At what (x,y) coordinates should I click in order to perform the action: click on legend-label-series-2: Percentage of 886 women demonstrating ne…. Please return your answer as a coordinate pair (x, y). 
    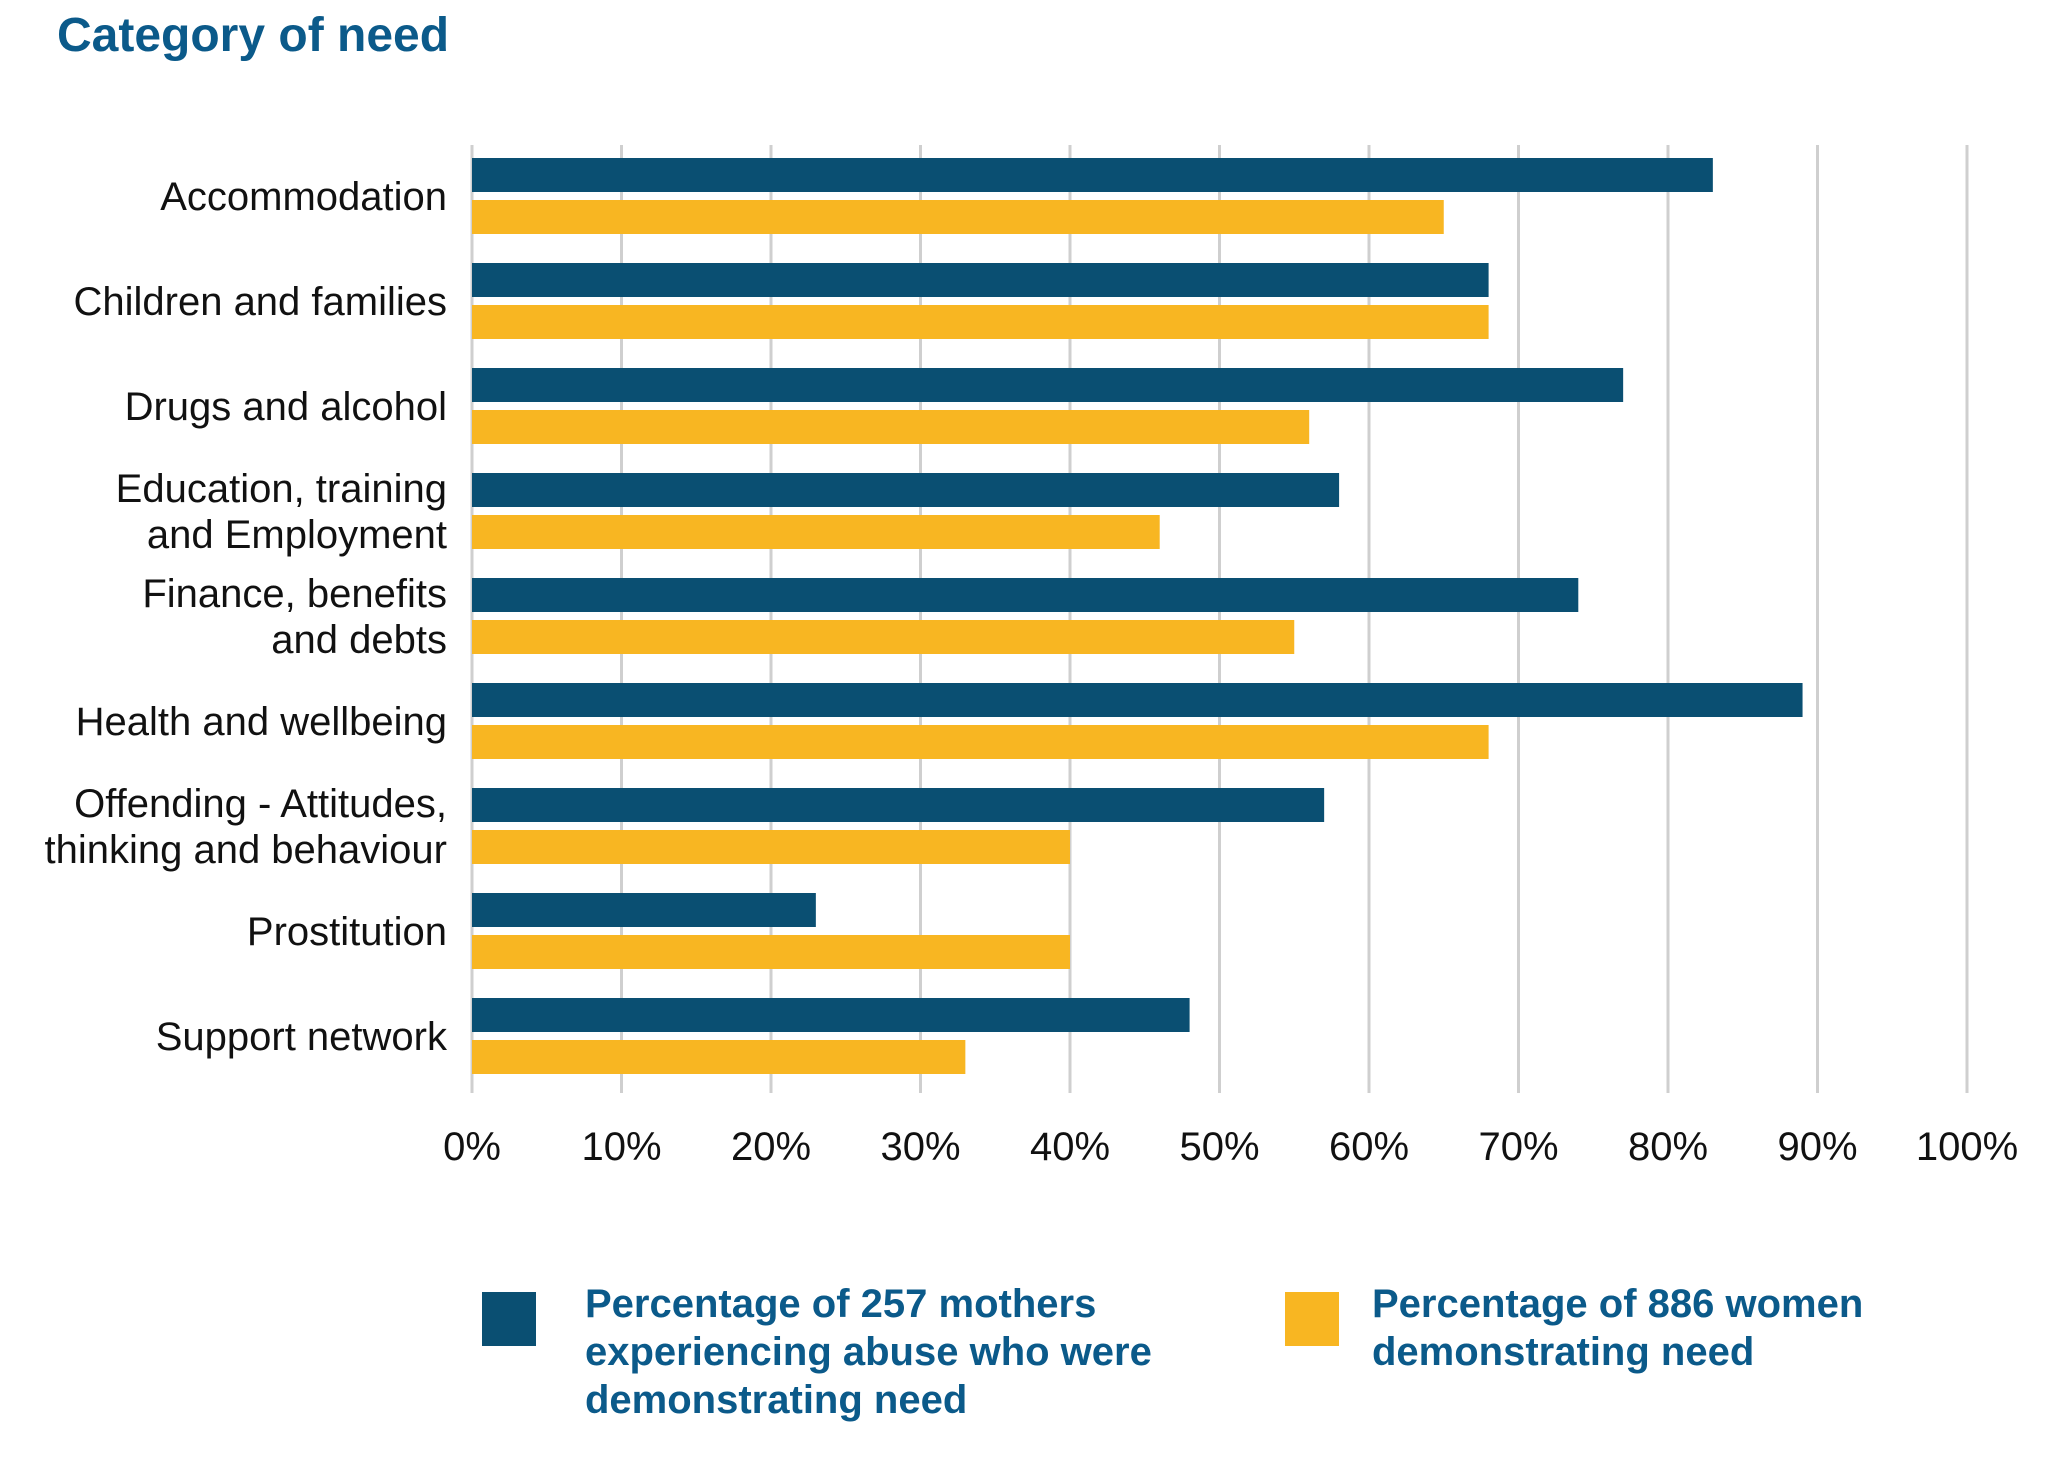
    Looking at the image, I should click on (1617, 1328).